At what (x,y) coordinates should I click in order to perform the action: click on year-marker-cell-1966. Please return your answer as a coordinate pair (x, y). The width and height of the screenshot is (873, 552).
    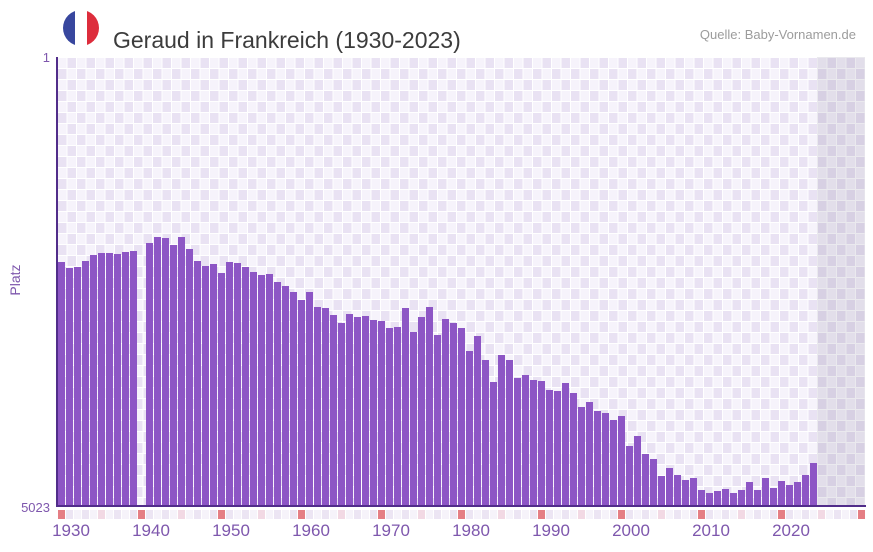
    Looking at the image, I should click on (357, 514).